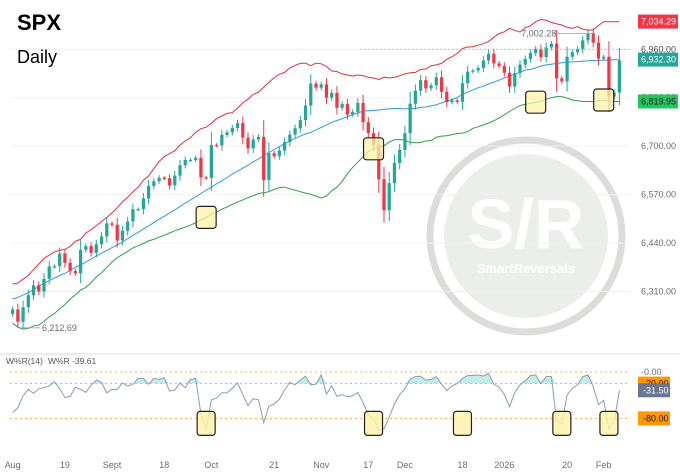 The width and height of the screenshot is (680, 475). I want to click on price-label-box: 6,819.95, so click(658, 101).